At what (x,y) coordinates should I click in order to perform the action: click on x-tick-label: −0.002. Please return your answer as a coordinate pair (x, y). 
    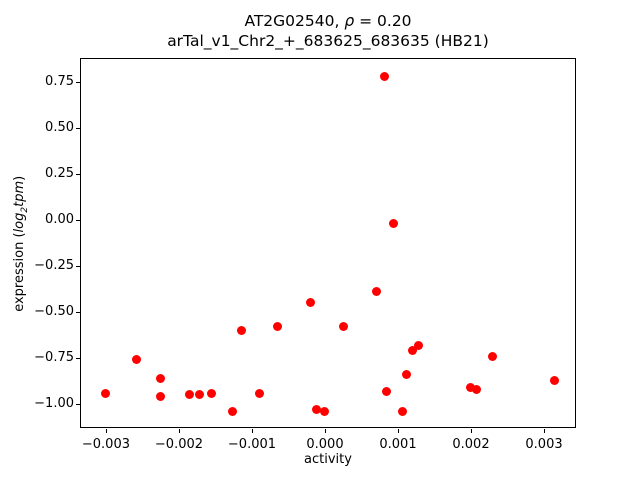
    Looking at the image, I should click on (179, 444).